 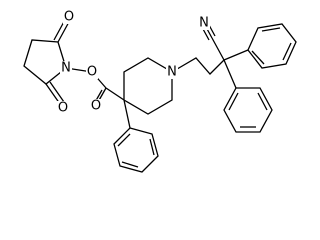 What do you see at coordinates (45, 62) in the screenshot?
I see `succinimide-ring` at bounding box center [45, 62].